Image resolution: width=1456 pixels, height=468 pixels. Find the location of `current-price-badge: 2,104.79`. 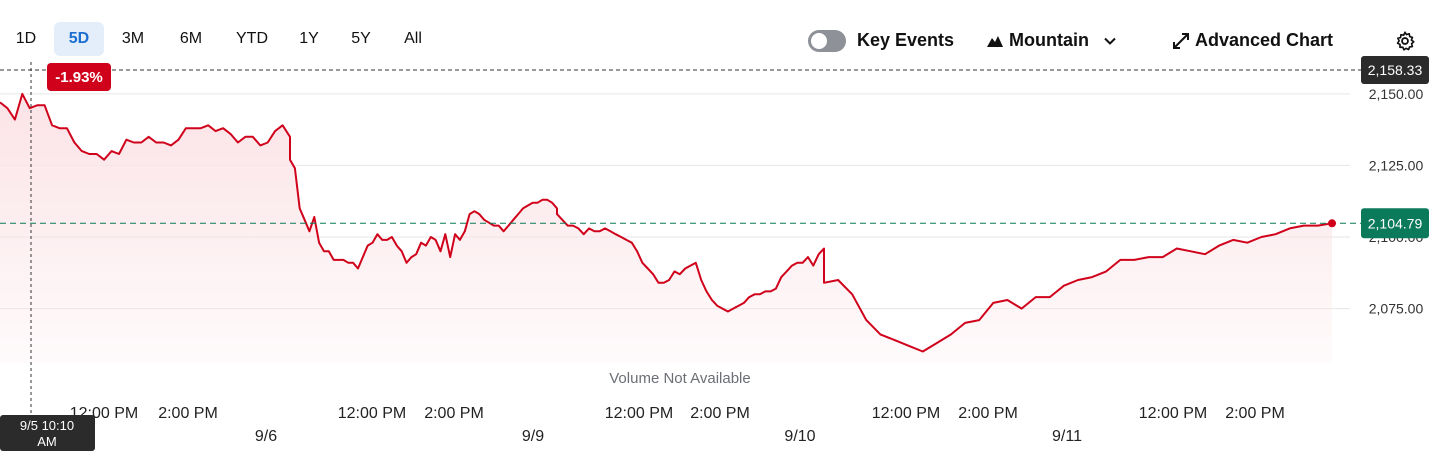

current-price-badge: 2,104.79 is located at coordinates (1395, 223).